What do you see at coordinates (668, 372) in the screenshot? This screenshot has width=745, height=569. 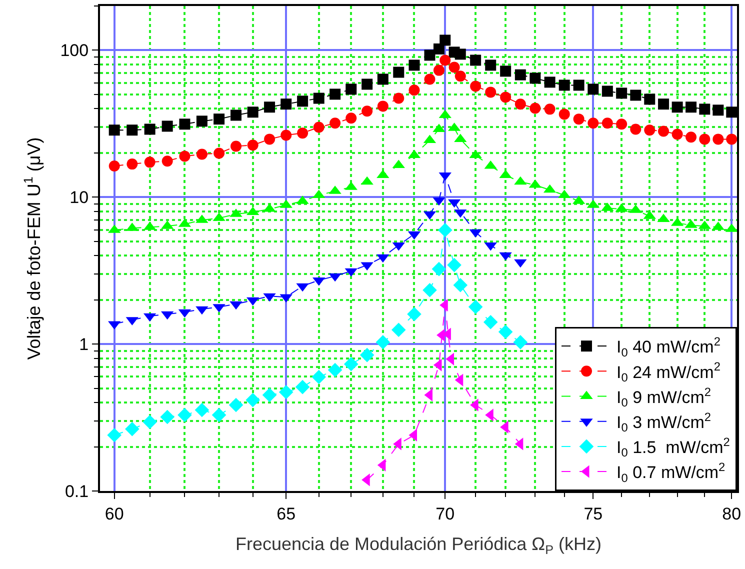 I see `legend-label: I$_{0}$ 24 mW/cm$^{2}$` at bounding box center [668, 372].